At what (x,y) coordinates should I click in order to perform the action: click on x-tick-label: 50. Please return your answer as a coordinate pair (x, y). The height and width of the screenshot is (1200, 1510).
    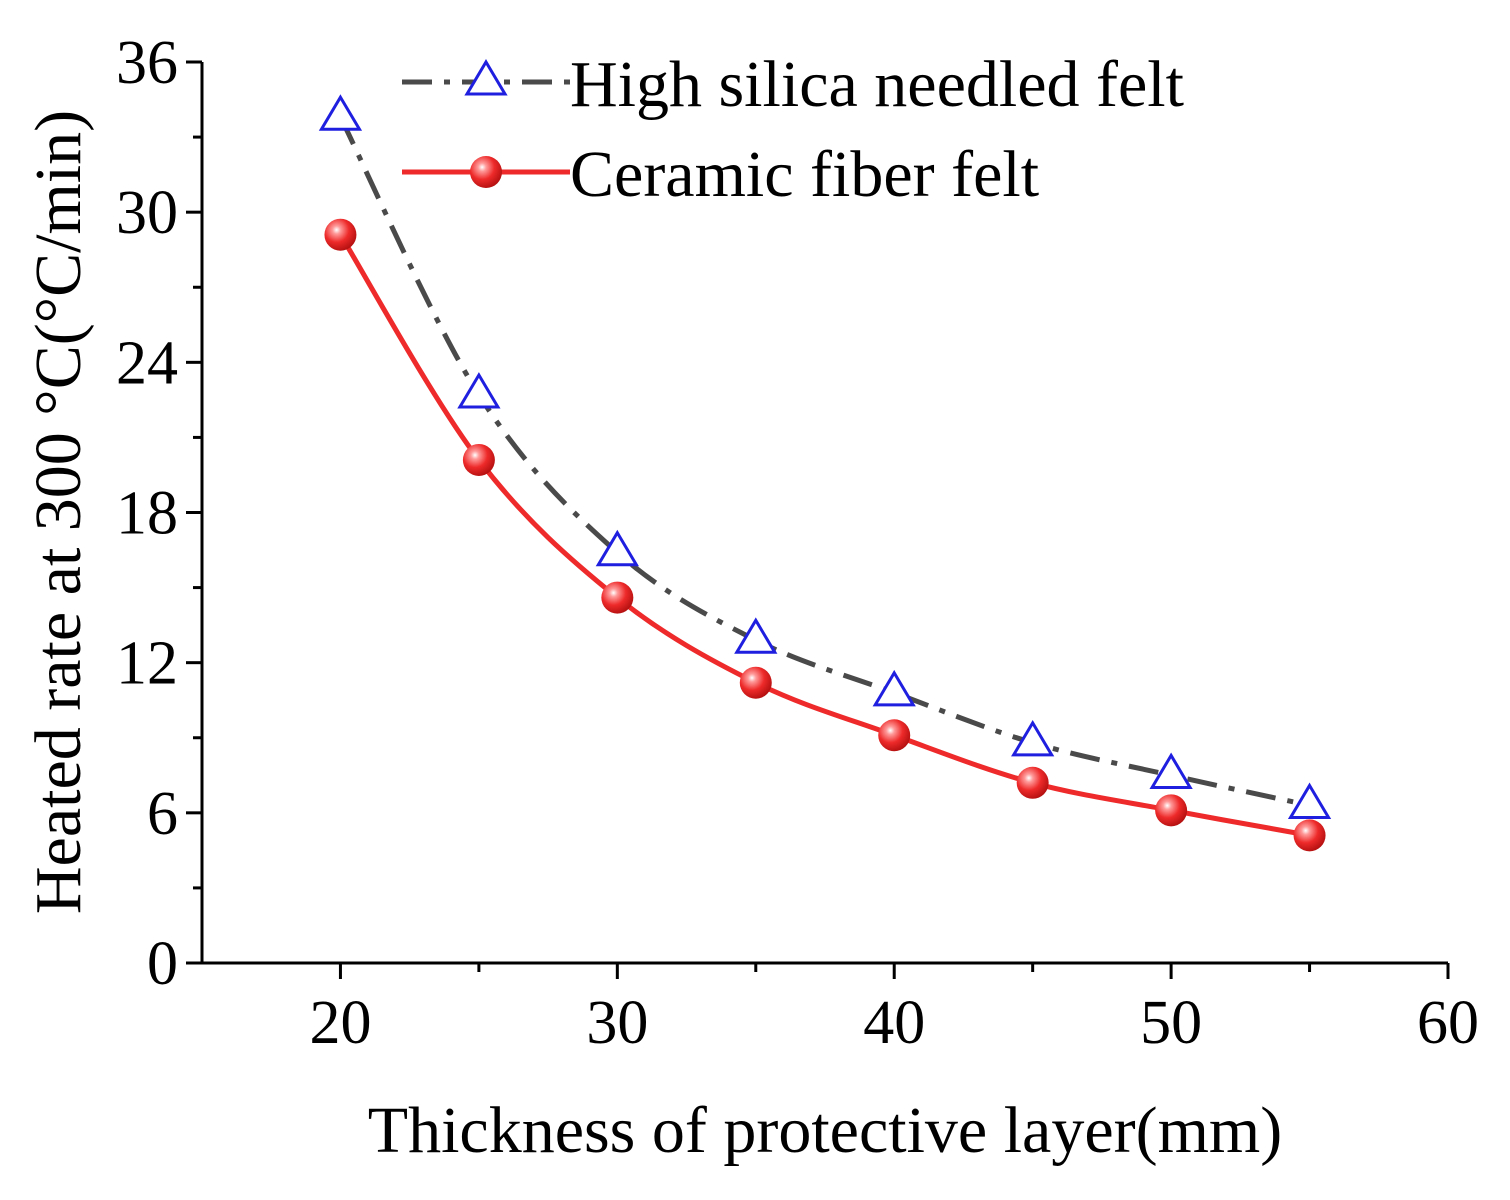
    Looking at the image, I should click on (1171, 1023).